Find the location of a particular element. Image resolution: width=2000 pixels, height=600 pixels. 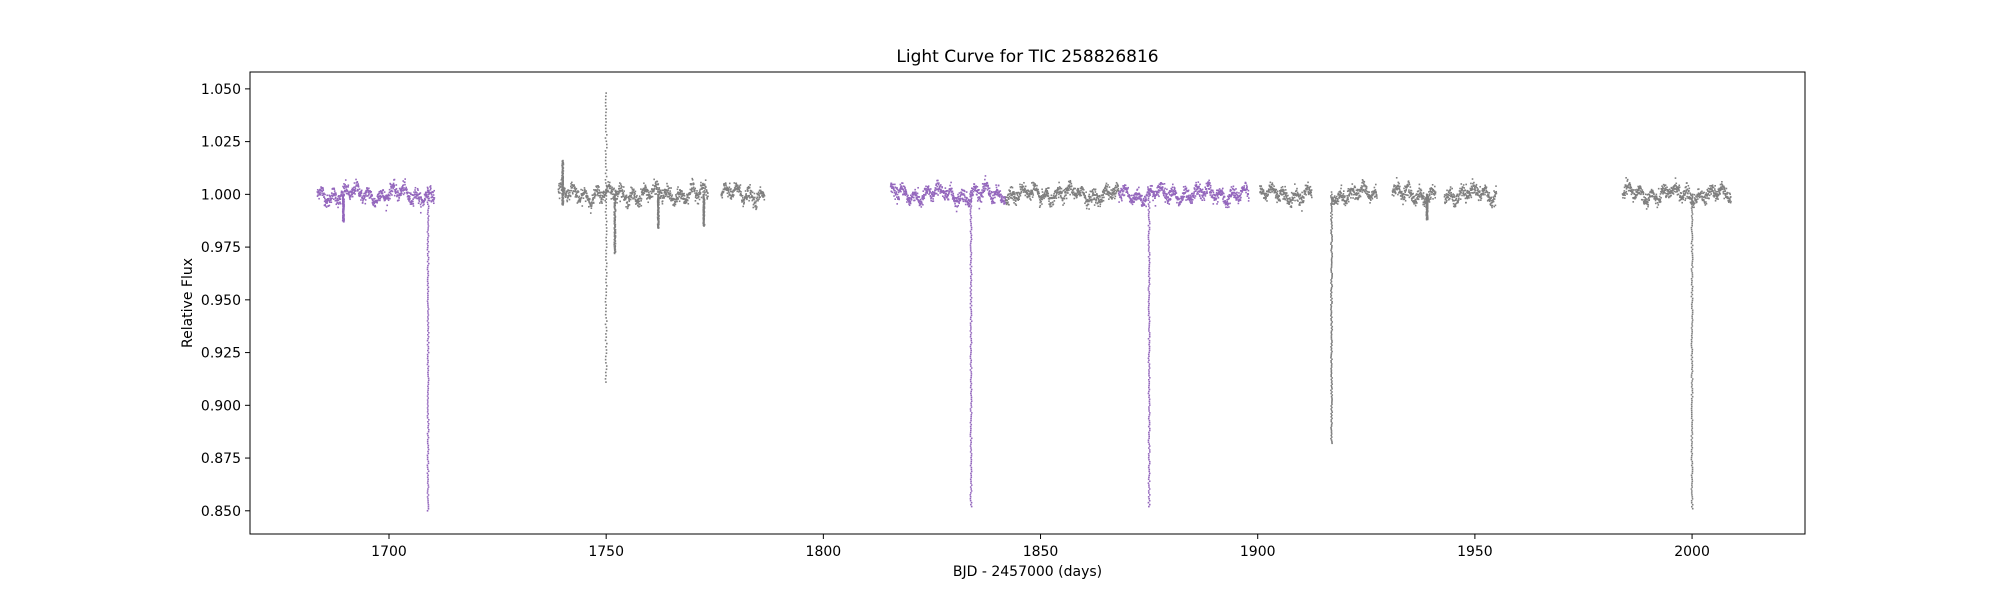

series-purple is located at coordinates (783, 194).